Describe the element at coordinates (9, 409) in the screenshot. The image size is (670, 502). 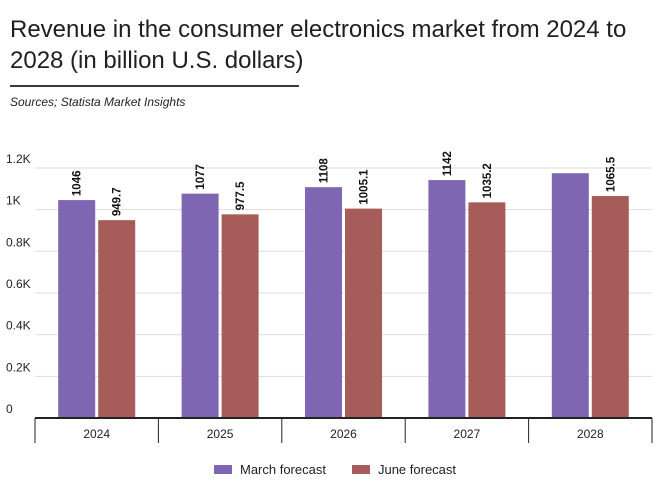
I see `y-tick-label: 0` at that location.